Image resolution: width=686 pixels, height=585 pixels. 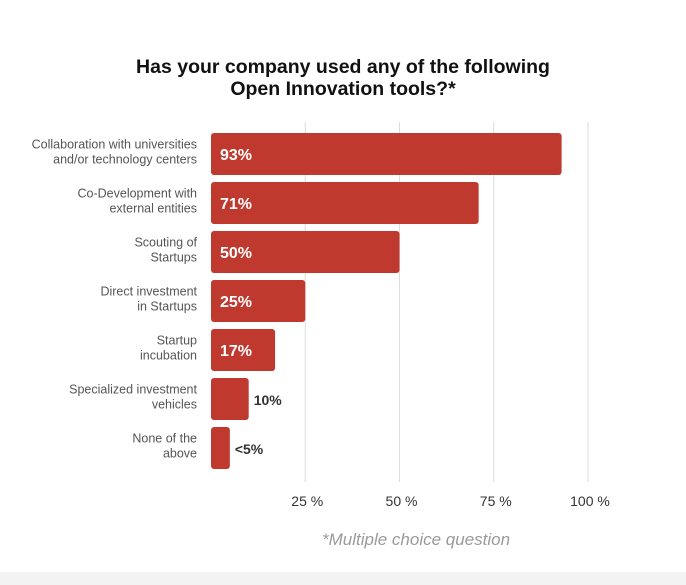 What do you see at coordinates (153, 209) in the screenshot?
I see `category-label-1-line-1: external entities` at bounding box center [153, 209].